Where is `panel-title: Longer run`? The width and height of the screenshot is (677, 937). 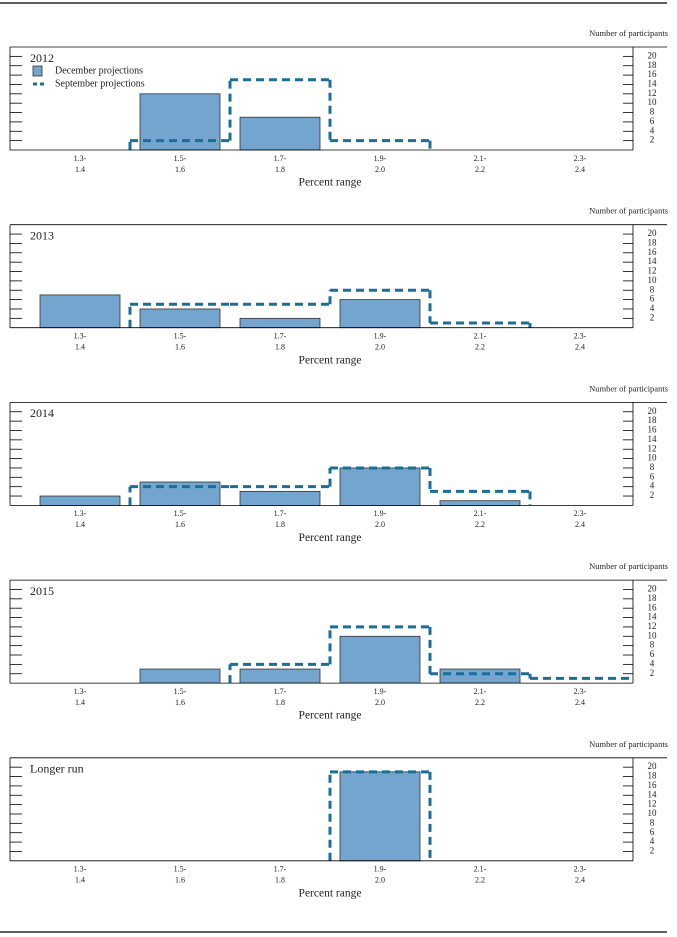
panel-title: Longer run is located at coordinates (57, 769).